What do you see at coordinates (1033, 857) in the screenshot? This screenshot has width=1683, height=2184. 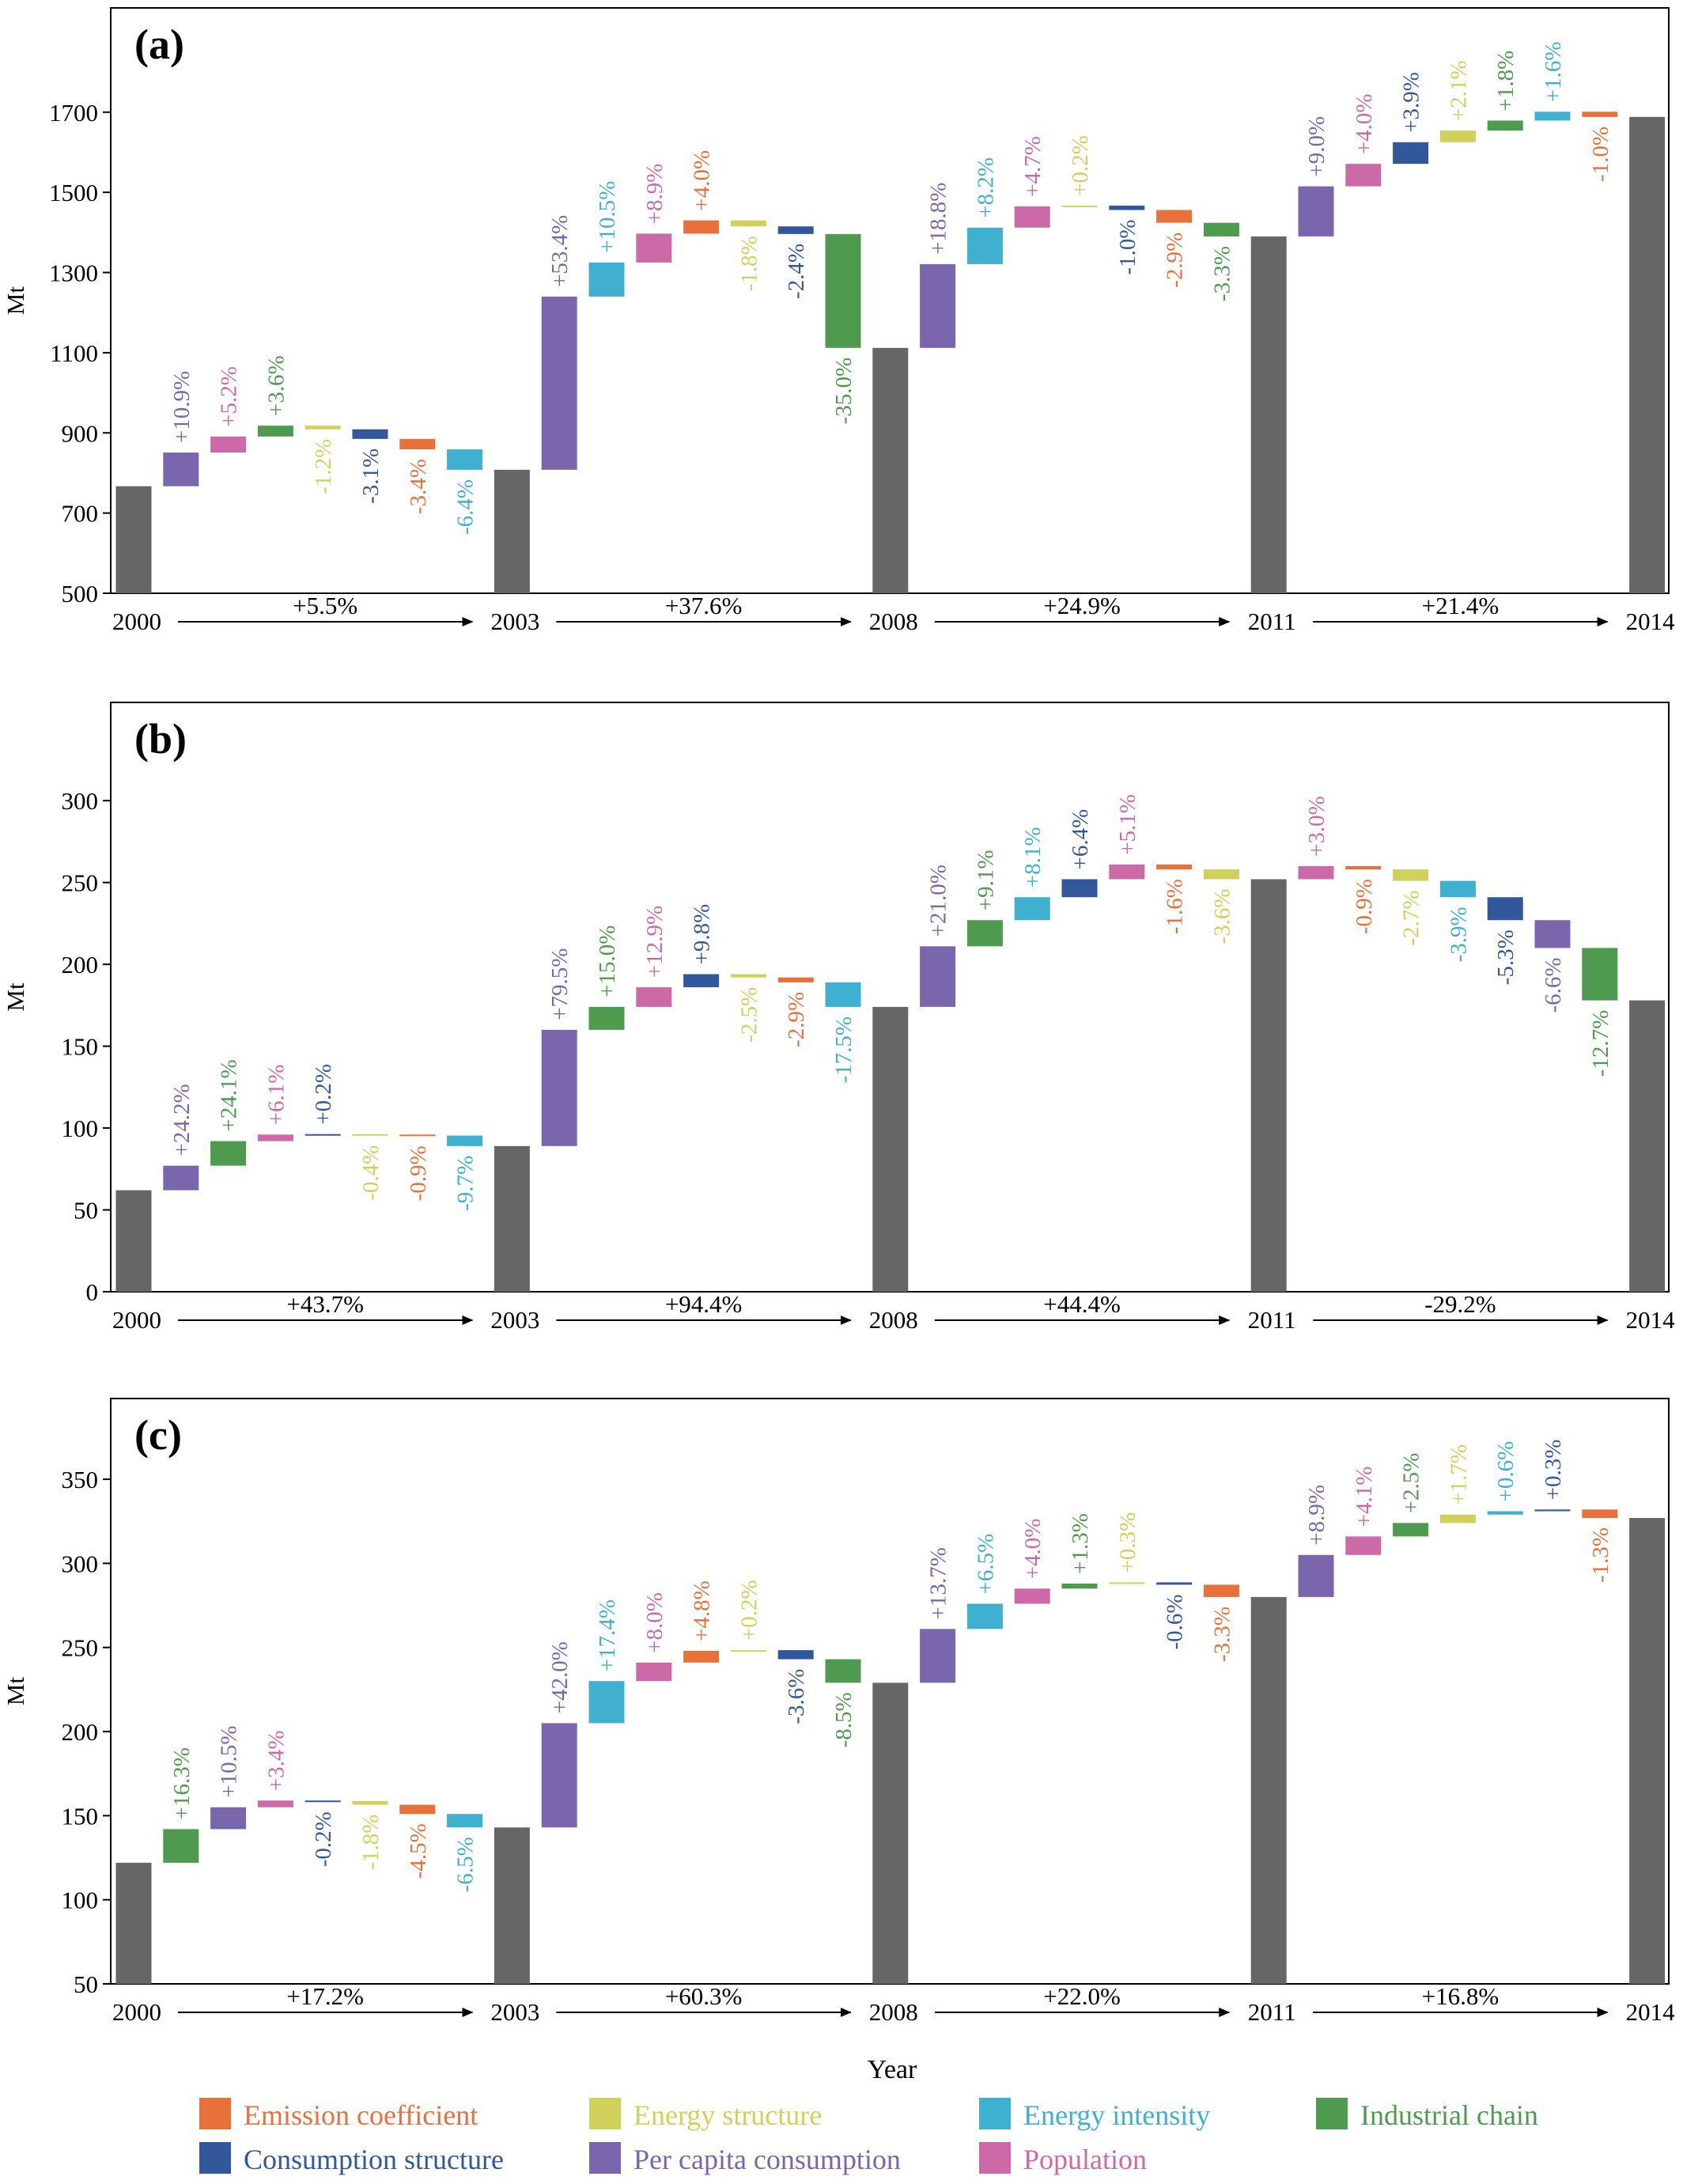 I see `step-label-energy-intensity: +8.1%` at bounding box center [1033, 857].